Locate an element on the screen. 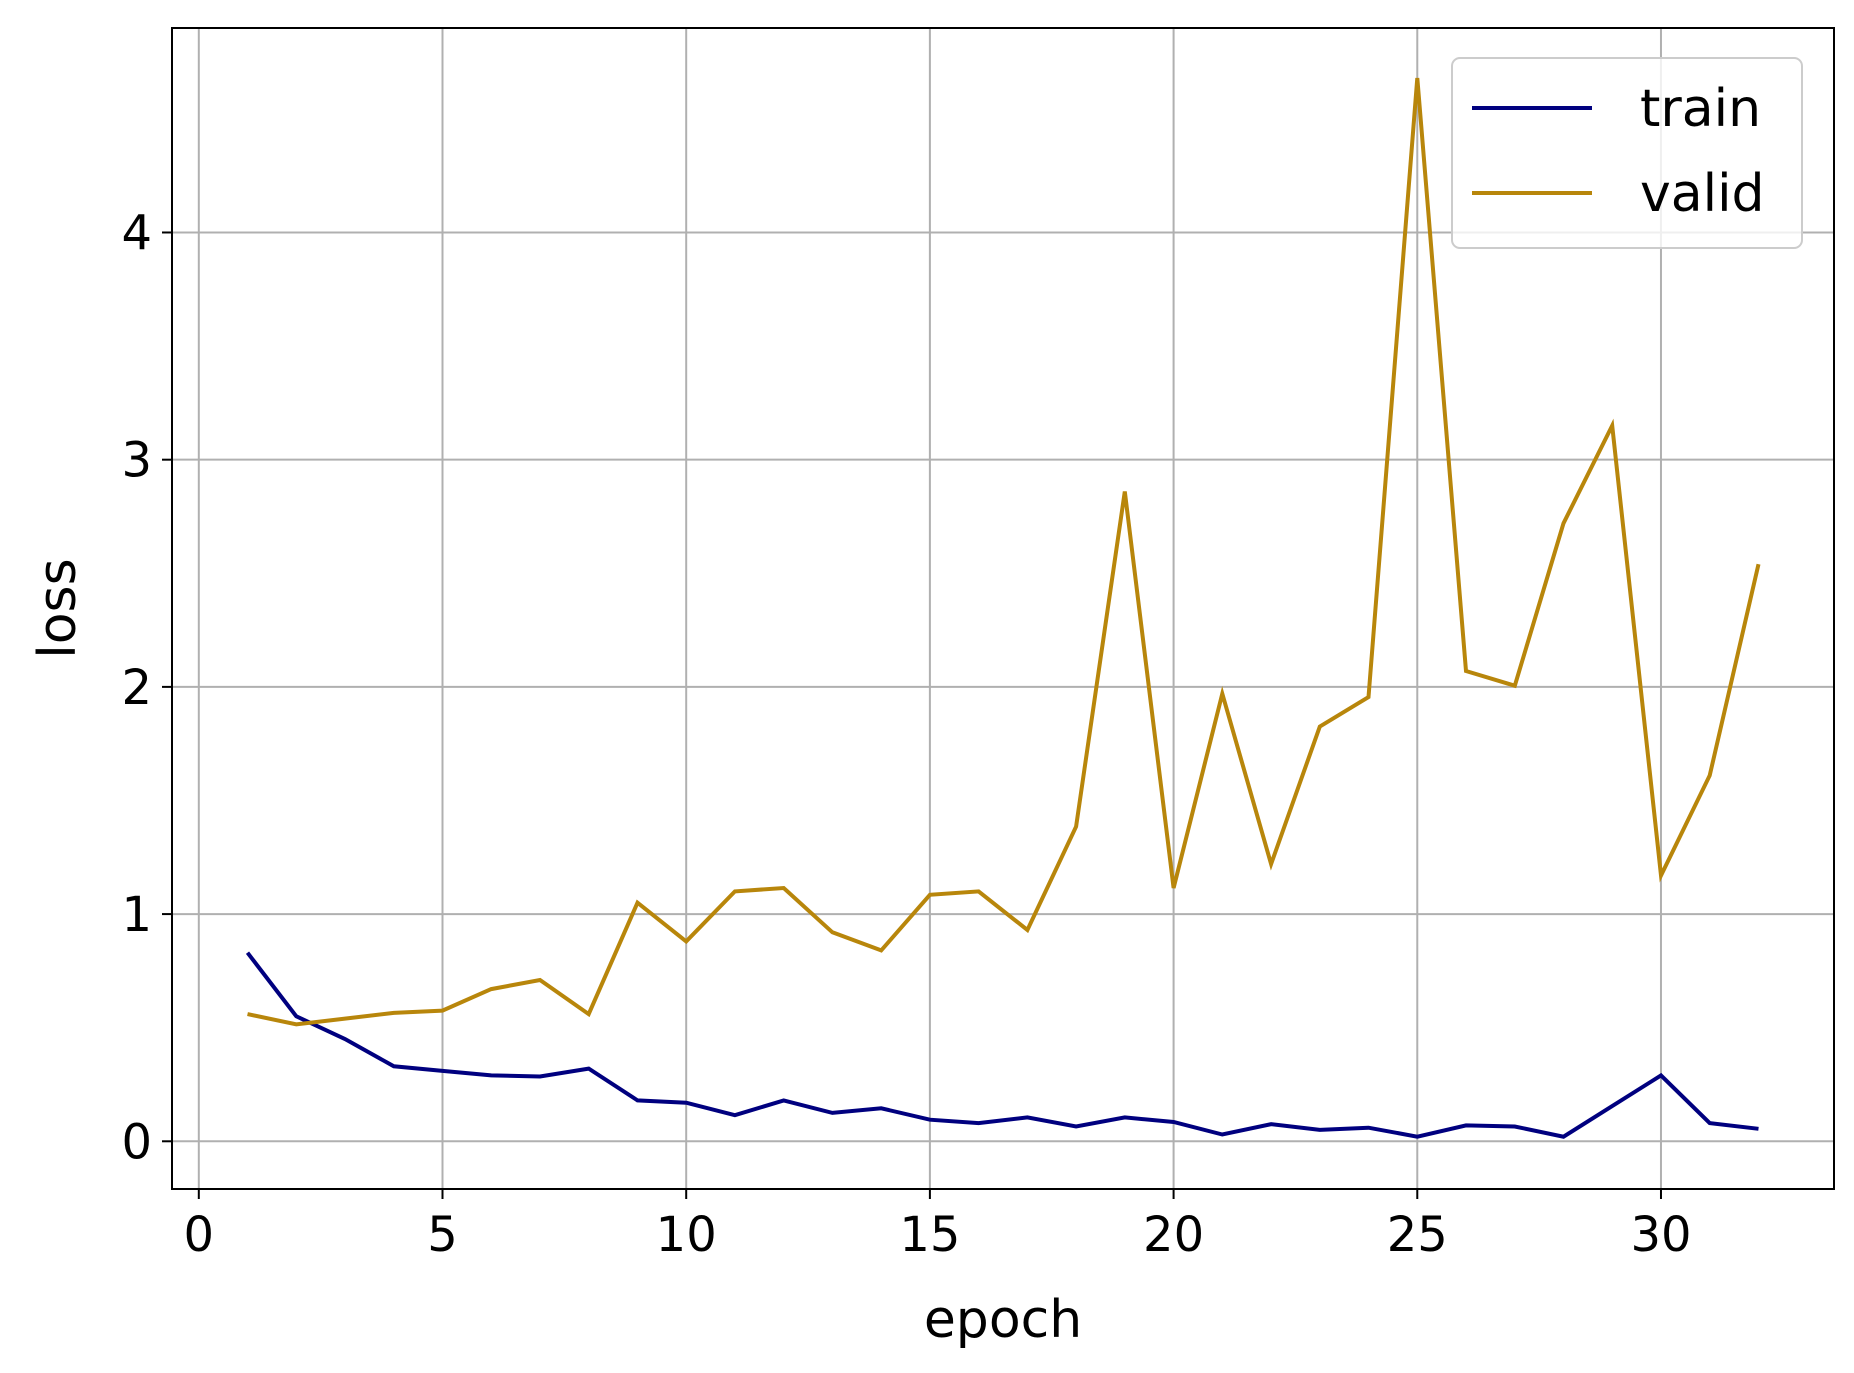 Image resolution: width=1854 pixels, height=1373 pixels. y-tick-label: 1 is located at coordinates (136, 915).